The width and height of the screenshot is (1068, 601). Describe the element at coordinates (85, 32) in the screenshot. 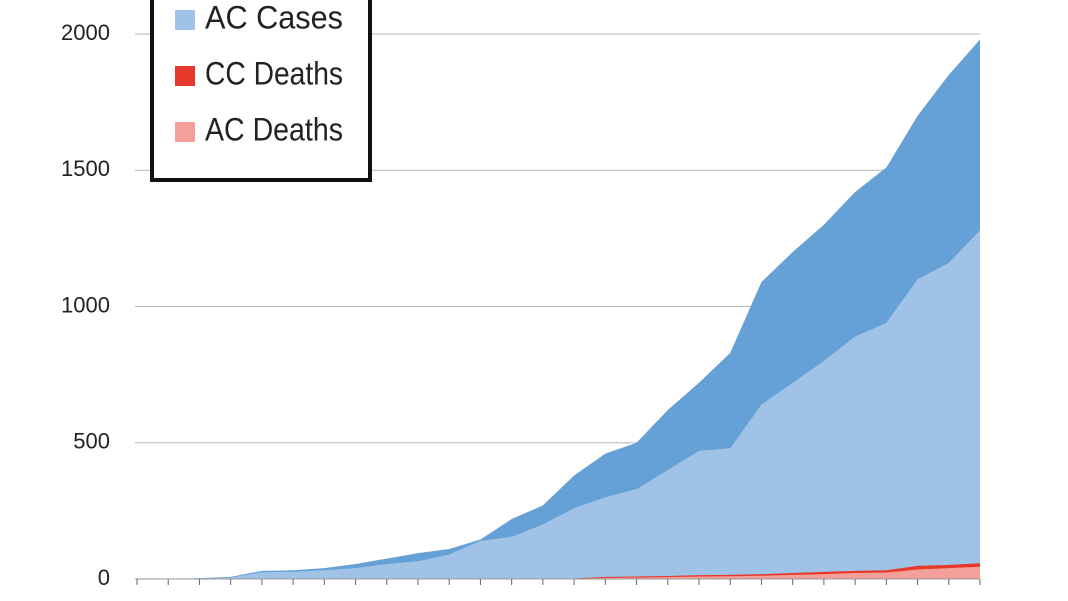

I see `y-tick-label: 2000` at that location.